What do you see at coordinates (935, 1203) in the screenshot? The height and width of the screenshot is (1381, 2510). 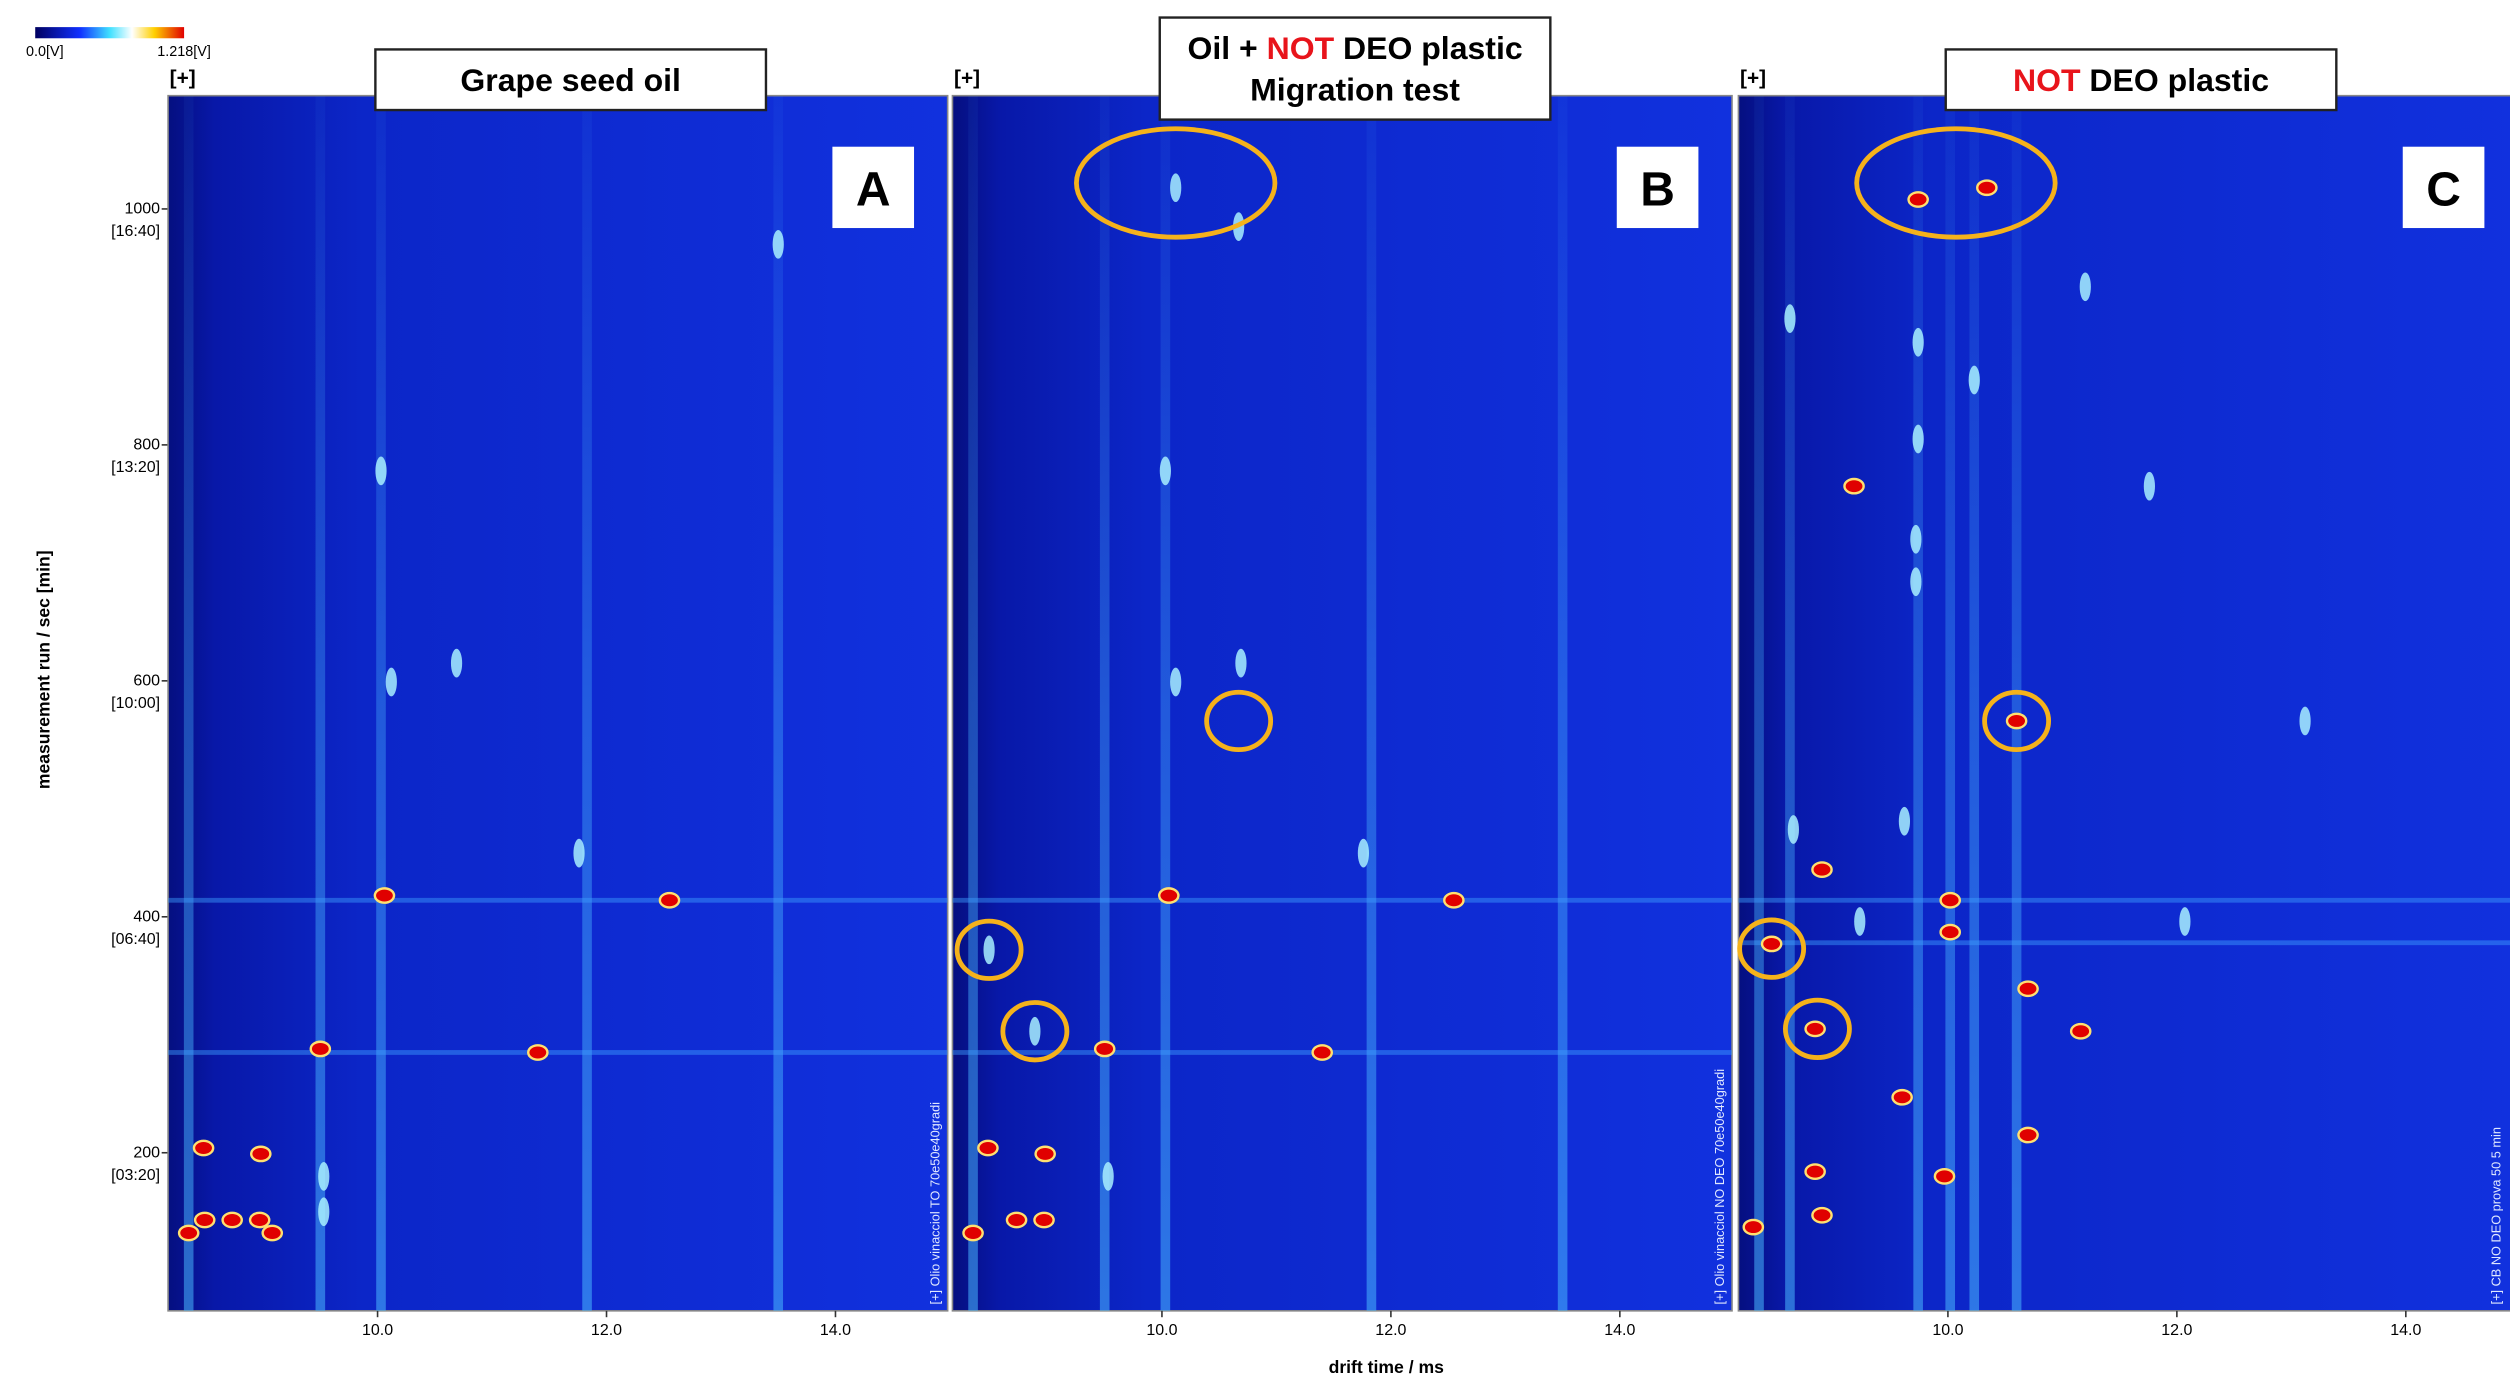 I see `side-label: [+] Olio vinacciol TO 70e50e40gradi` at bounding box center [935, 1203].